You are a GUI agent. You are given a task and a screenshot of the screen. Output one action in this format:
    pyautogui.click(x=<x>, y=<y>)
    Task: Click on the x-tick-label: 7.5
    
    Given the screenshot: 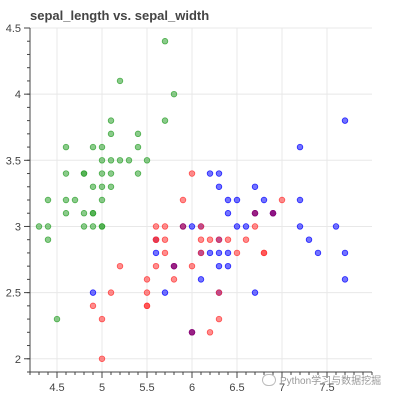 What is the action you would take?
    pyautogui.click(x=326, y=388)
    